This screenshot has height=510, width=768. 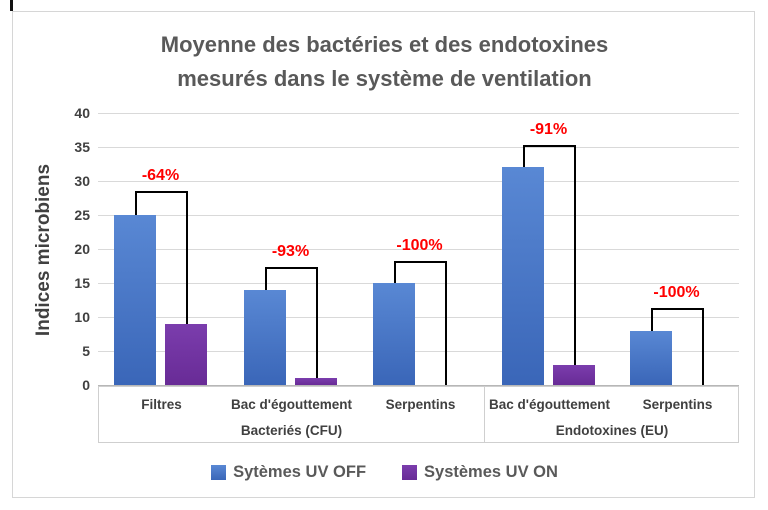 I want to click on annotation-label-4: -100%, so click(x=676, y=293).